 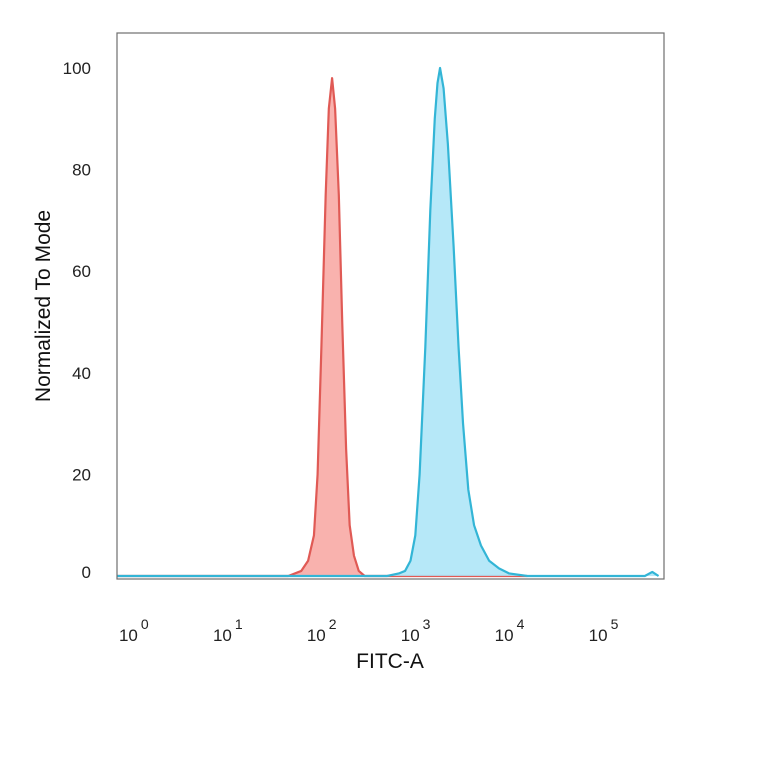 What do you see at coordinates (43, 306) in the screenshot?
I see `y-axis-title: Normalized To Mode` at bounding box center [43, 306].